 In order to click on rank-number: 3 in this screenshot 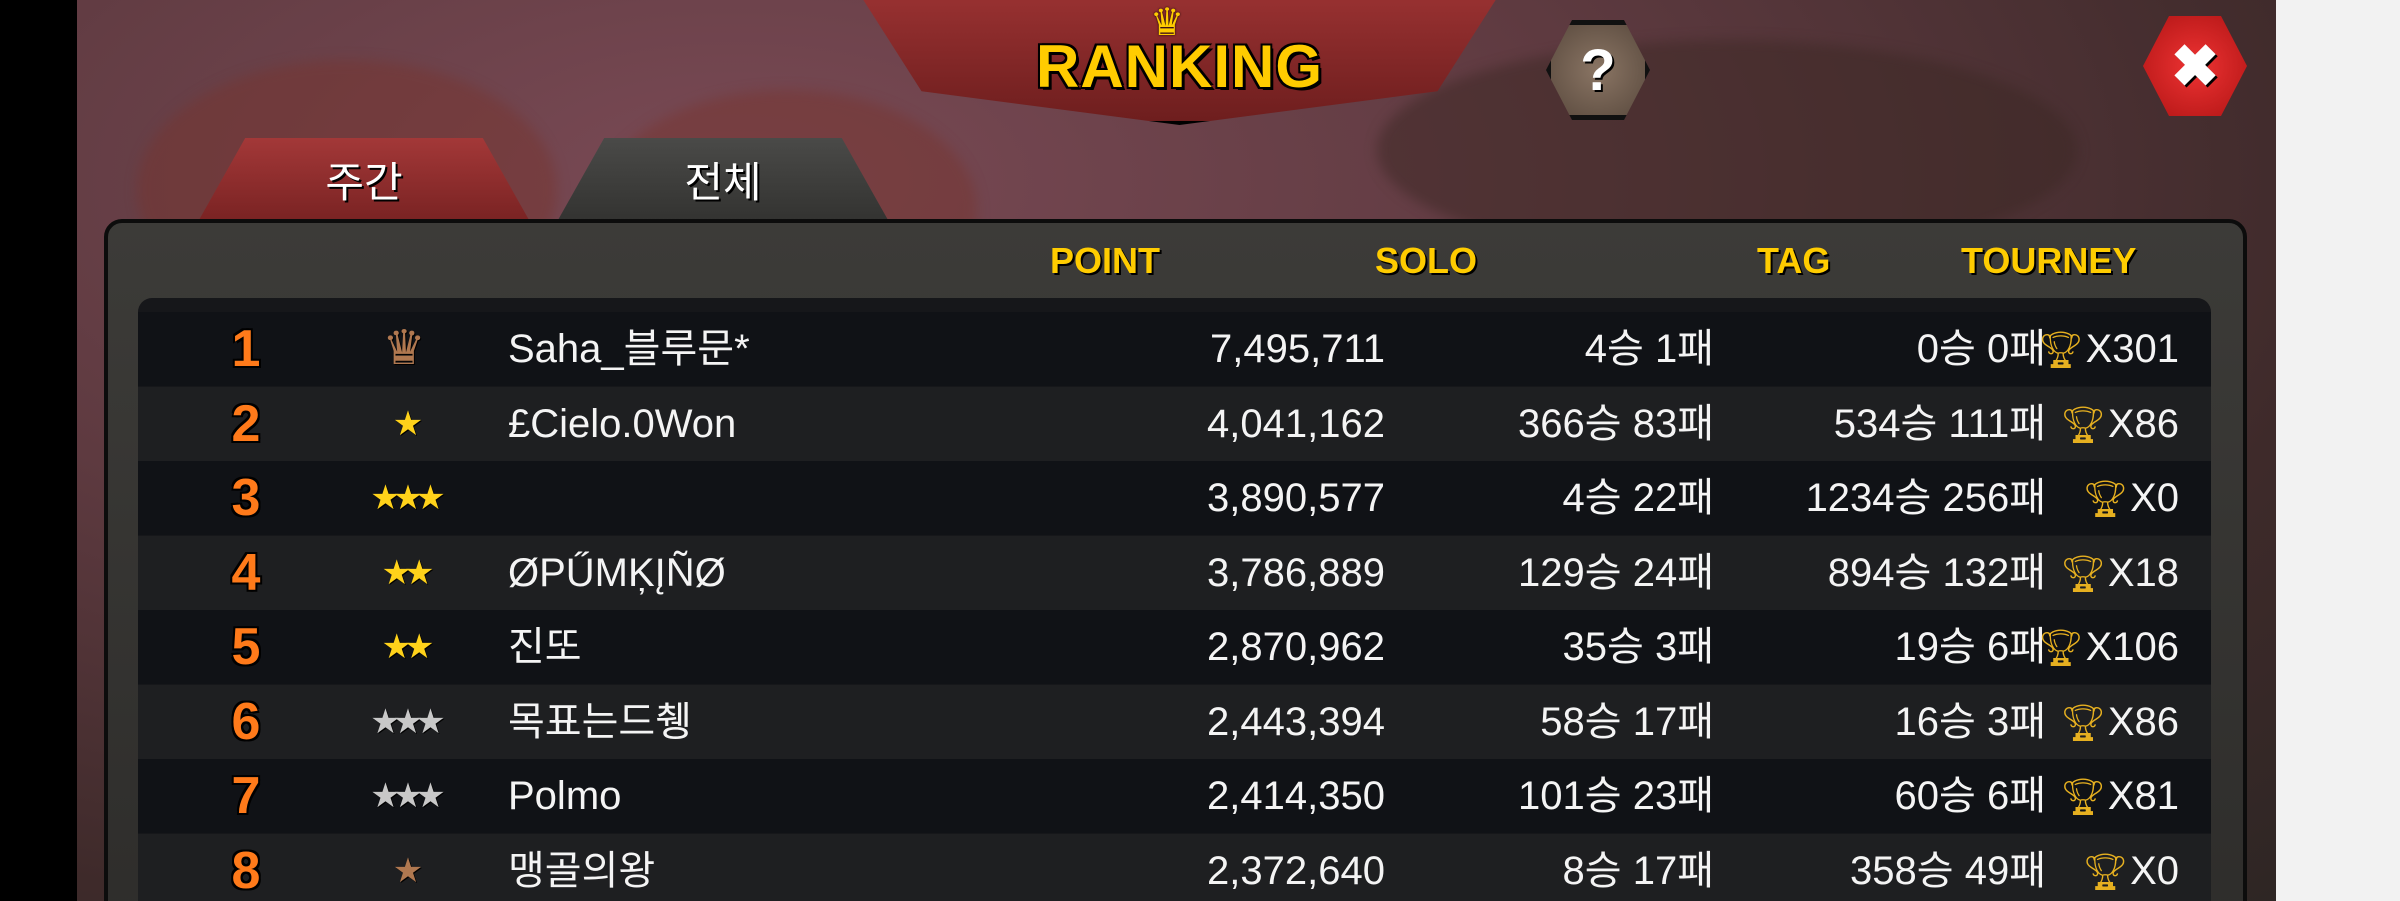, I will do `click(246, 498)`.